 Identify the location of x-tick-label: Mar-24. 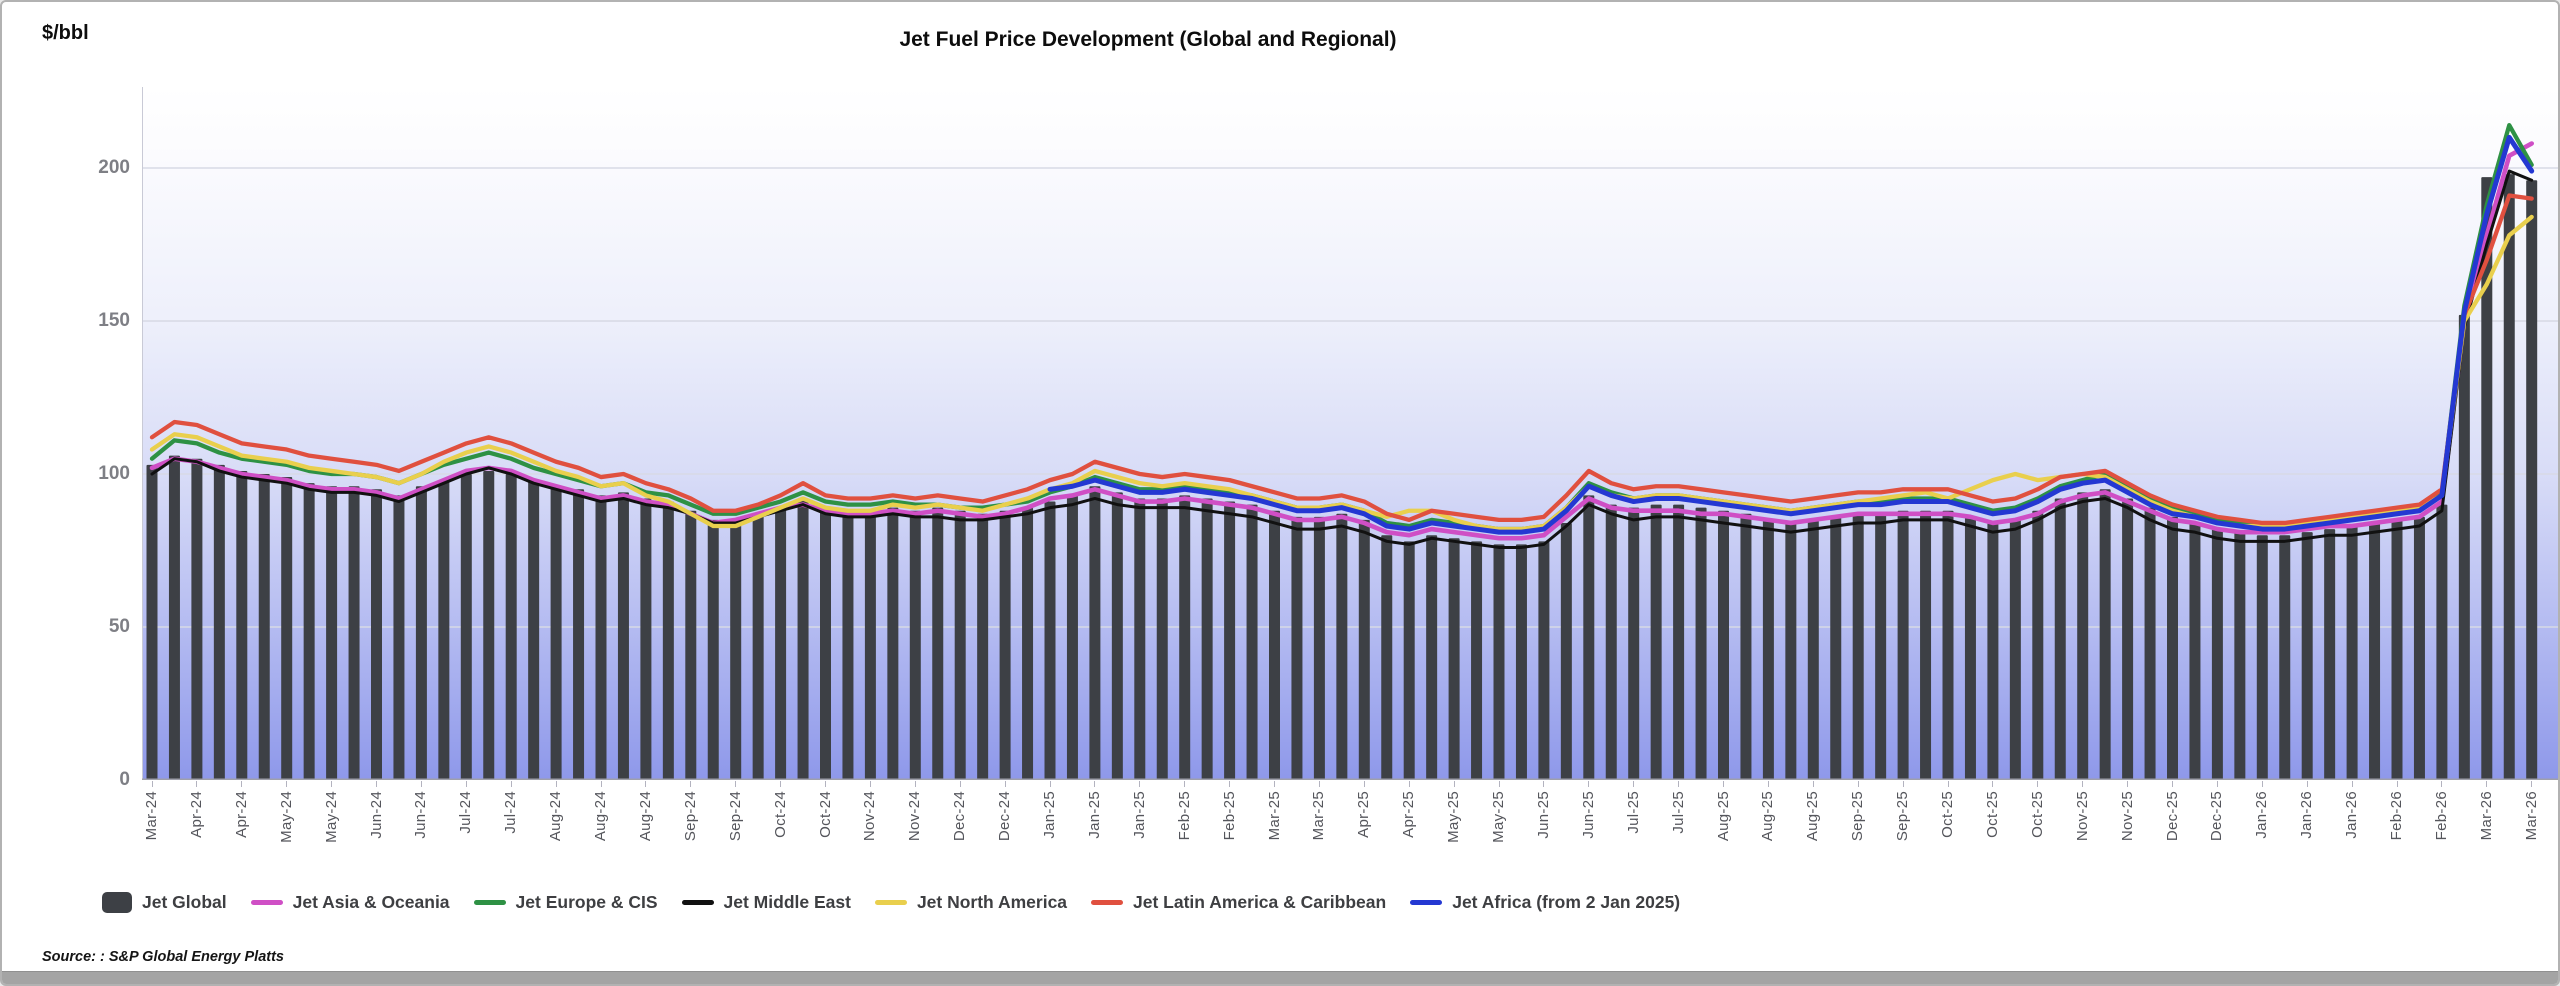
(151, 816).